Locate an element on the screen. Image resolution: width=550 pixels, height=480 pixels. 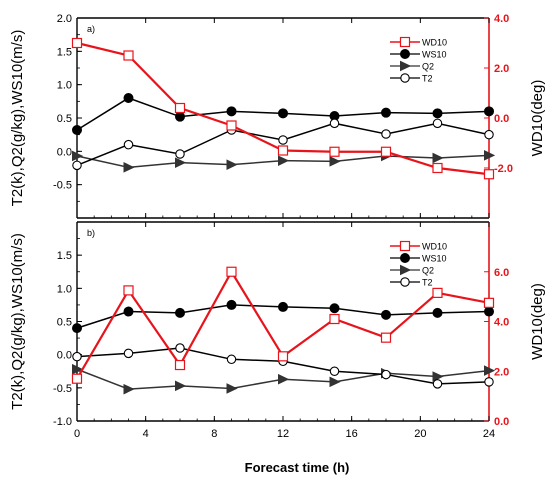
right-y-tick-label: 2.0 is located at coordinates (501, 372).